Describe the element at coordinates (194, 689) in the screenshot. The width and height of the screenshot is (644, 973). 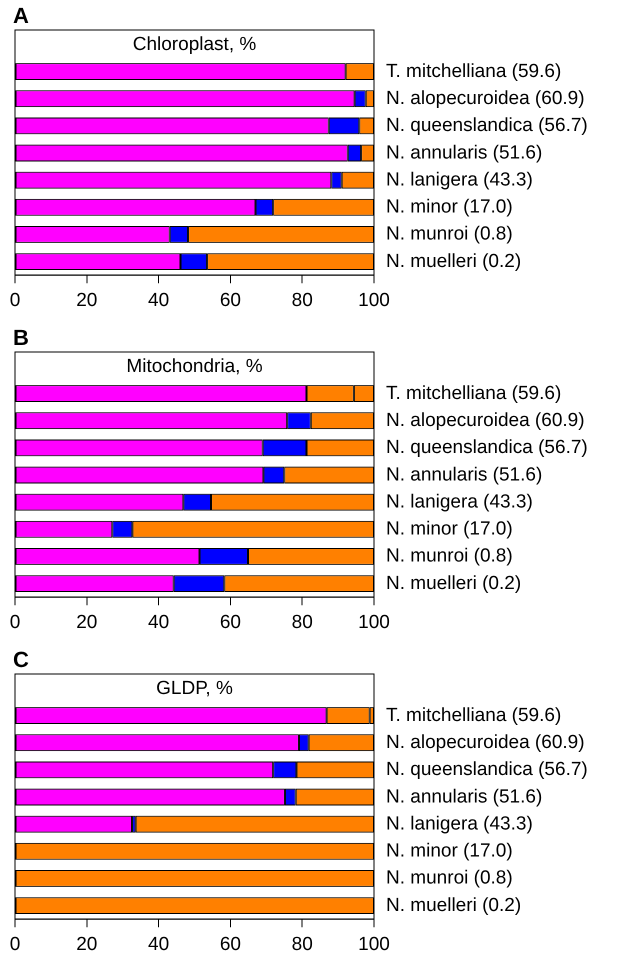
I see `chart-title: GLDP, %` at that location.